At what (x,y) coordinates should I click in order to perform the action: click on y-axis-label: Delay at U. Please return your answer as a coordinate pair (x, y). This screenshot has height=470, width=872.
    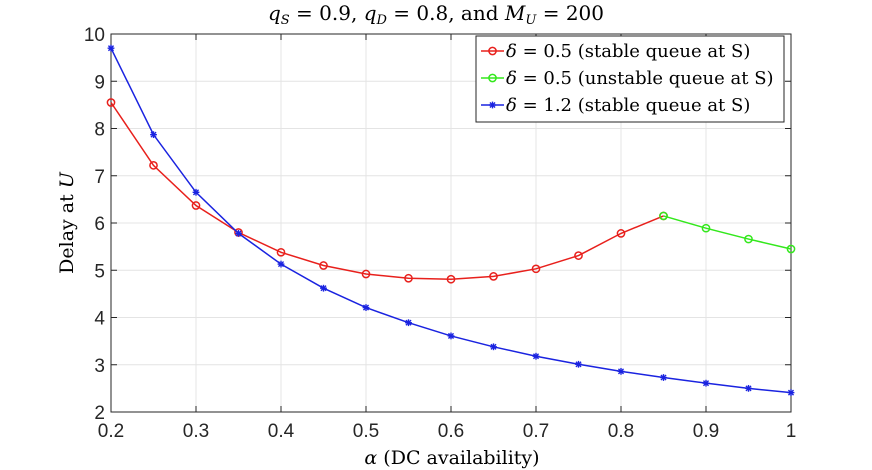
    Looking at the image, I should click on (67, 222).